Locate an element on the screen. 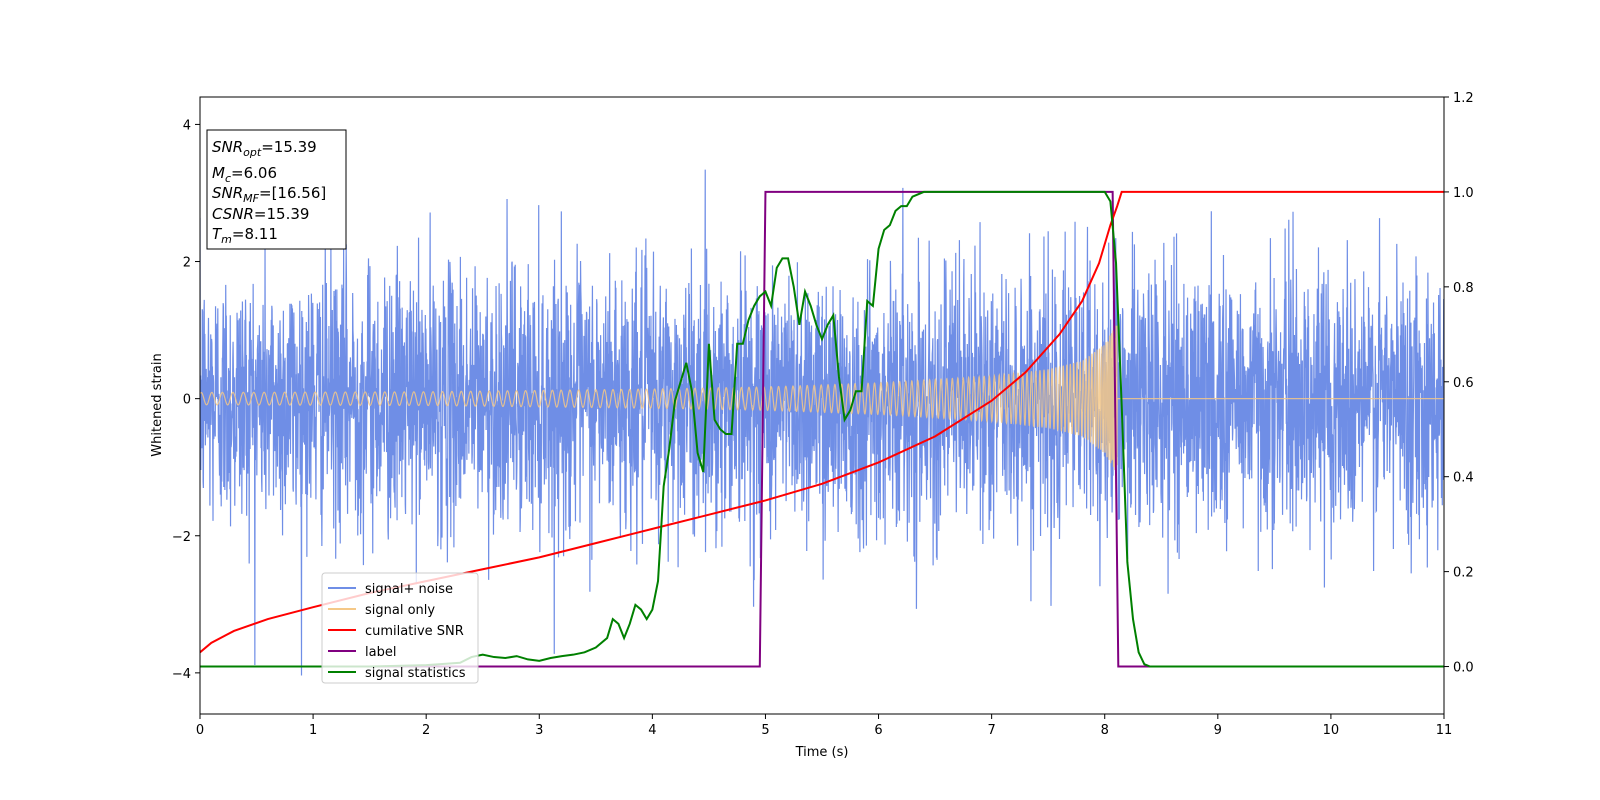  y2-tick-label: 0.8 is located at coordinates (1463, 288).